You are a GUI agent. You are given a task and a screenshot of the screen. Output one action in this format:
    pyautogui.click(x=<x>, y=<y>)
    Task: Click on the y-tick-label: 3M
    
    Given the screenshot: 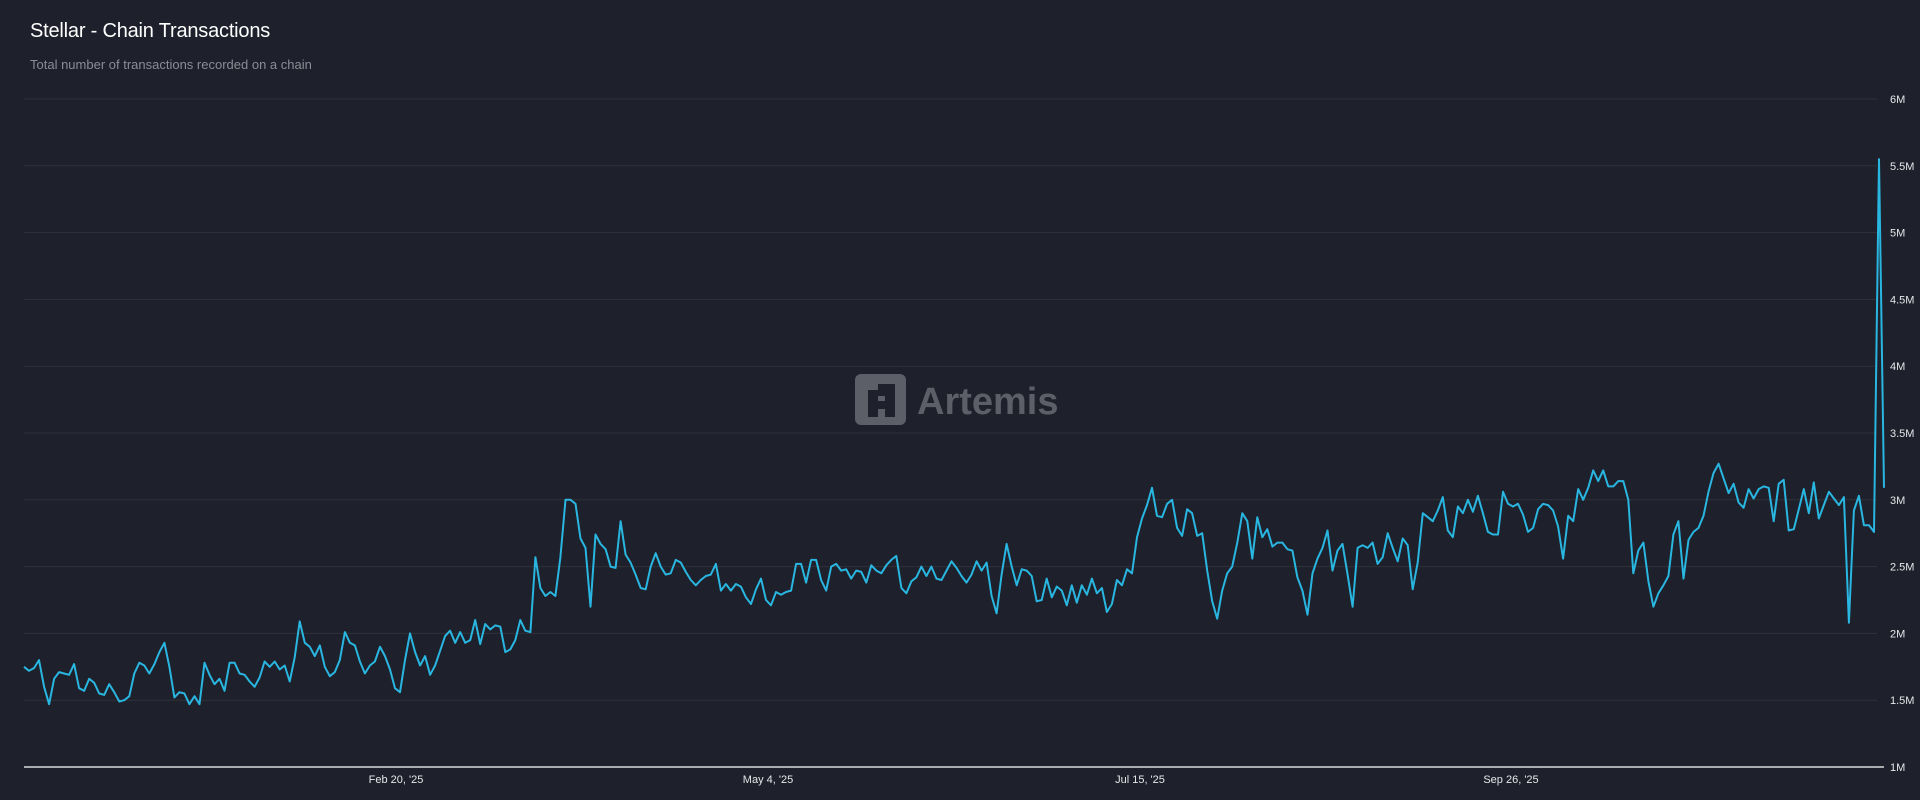 What is the action you would take?
    pyautogui.click(x=1897, y=501)
    